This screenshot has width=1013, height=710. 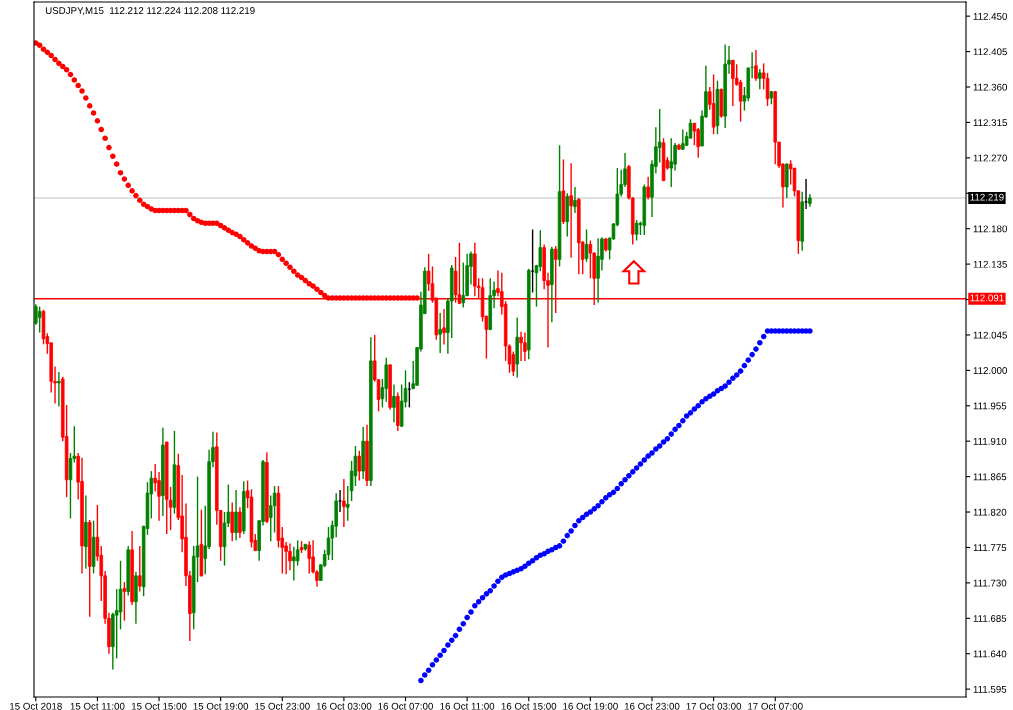 What do you see at coordinates (467, 706) in the screenshot?
I see `x-tick-label: 16 Oct 11:00` at bounding box center [467, 706].